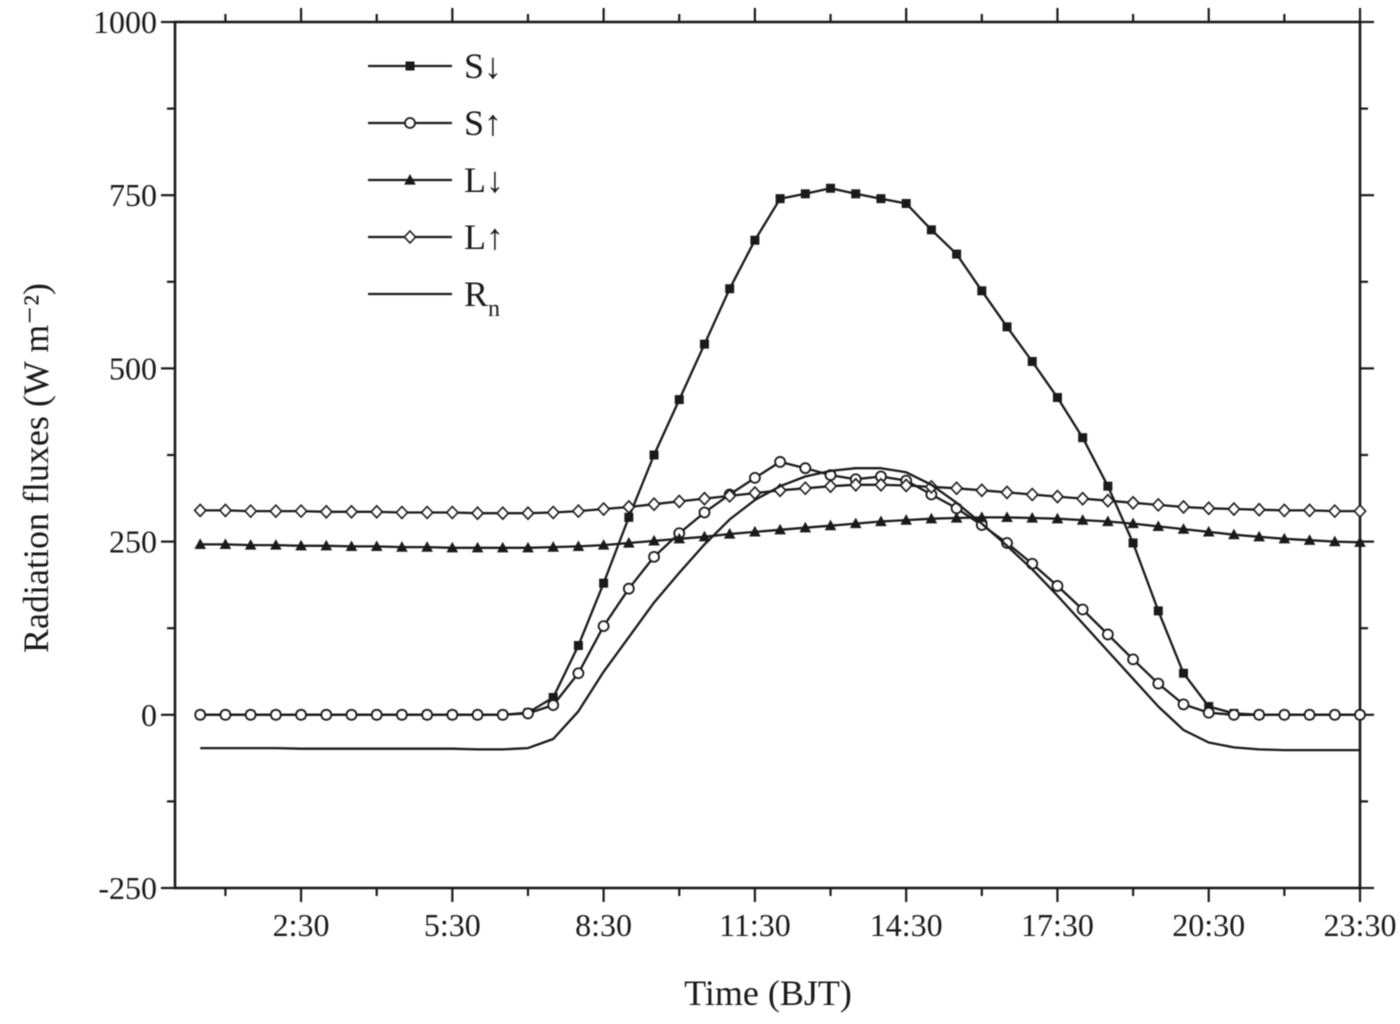 This screenshot has height=1024, width=1400. What do you see at coordinates (434, 298) in the screenshot?
I see `legend-item-net-radiation: Rn` at bounding box center [434, 298].